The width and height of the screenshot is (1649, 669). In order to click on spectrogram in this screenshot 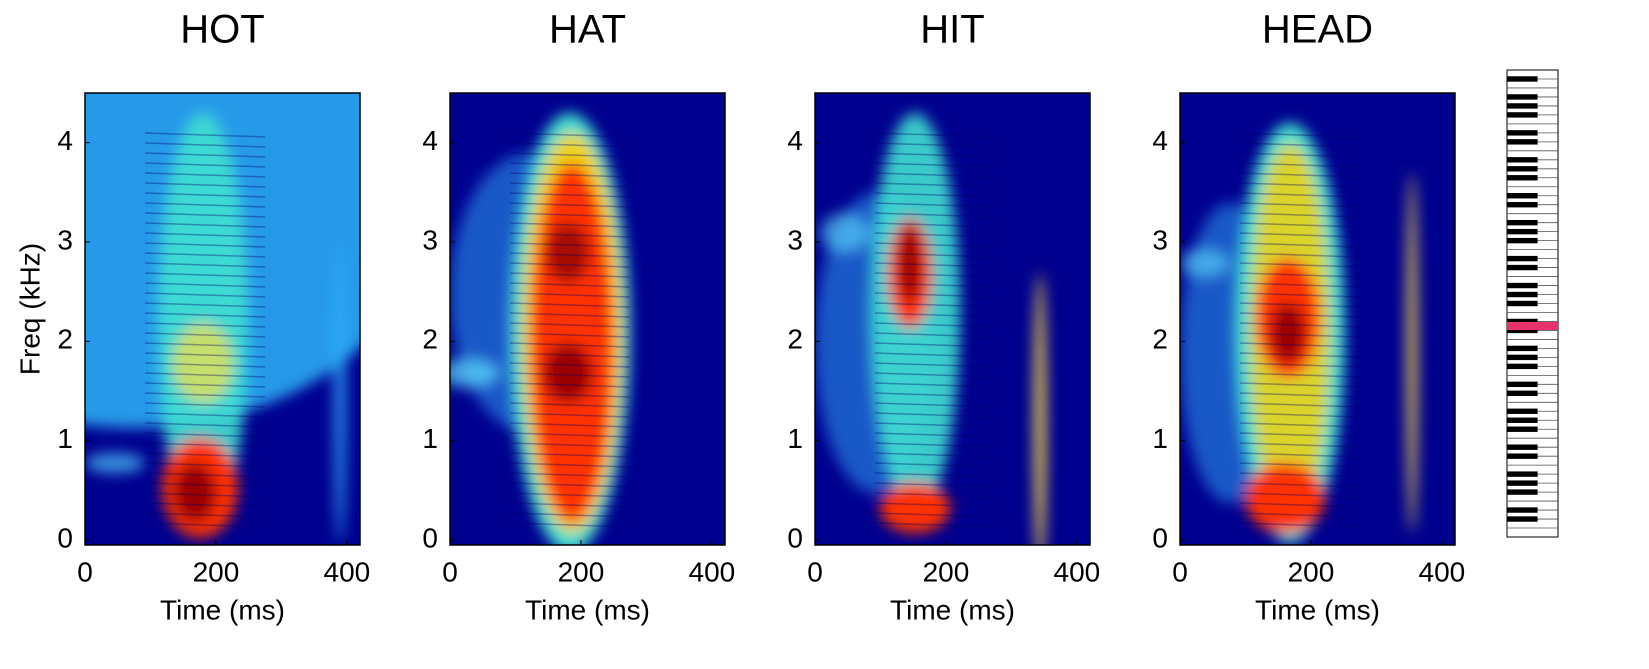, I will do `click(1317, 319)`.